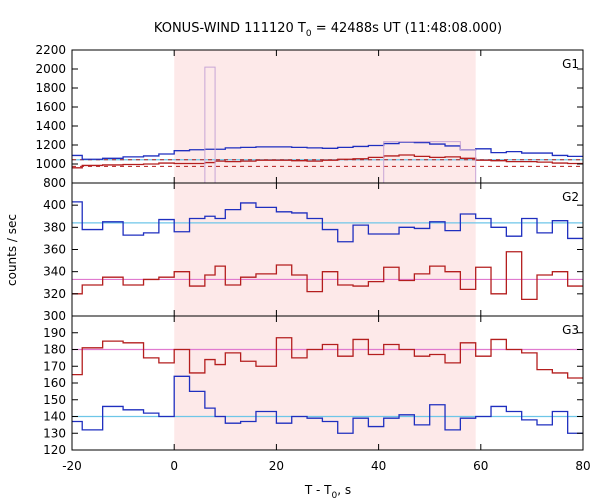 This screenshot has width=600, height=500. What do you see at coordinates (174, 466) in the screenshot?
I see `x-tick-label: 0` at bounding box center [174, 466].